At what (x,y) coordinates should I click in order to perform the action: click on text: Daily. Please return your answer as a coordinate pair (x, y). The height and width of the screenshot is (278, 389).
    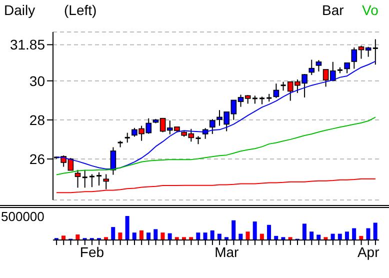
    Looking at the image, I should click on (20, 10).